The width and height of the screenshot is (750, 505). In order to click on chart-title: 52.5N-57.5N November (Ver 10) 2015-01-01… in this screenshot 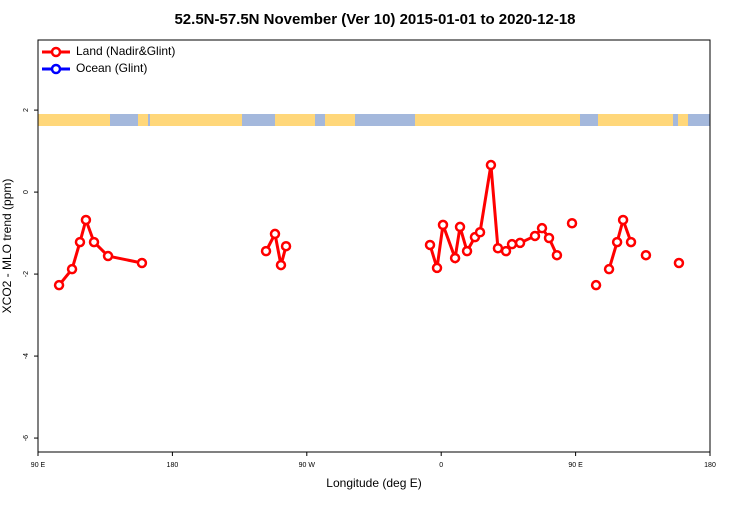, I will do `click(374, 19)`.